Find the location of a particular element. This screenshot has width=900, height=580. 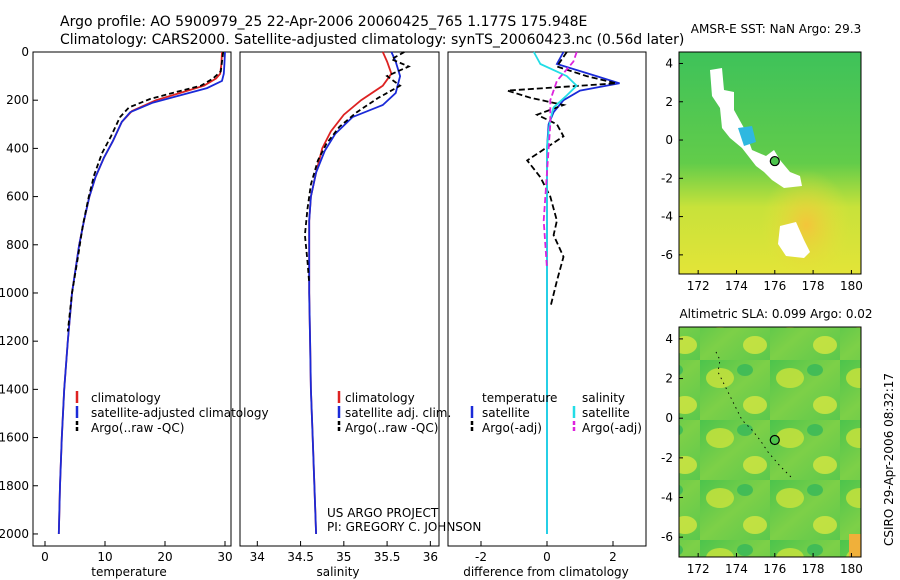

project-name: US ARGO PROJECT is located at coordinates (383, 513).